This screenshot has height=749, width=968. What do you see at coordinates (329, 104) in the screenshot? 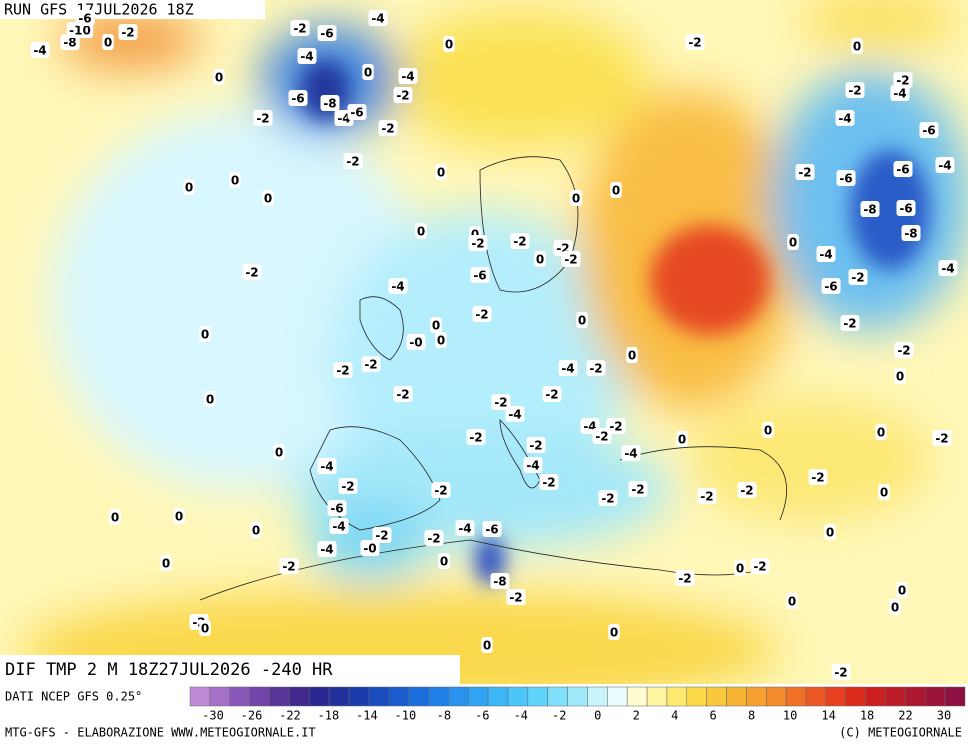
I see `contour-label: -8` at bounding box center [329, 104].